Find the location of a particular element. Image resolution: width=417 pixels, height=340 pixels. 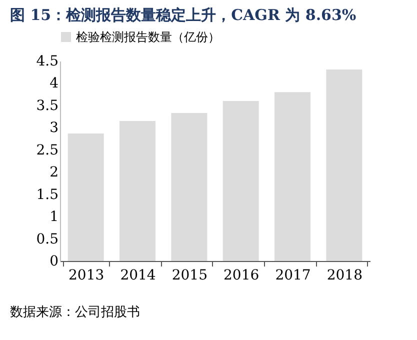

chart-title: 图 15：检测报告数量稳定上升，CAGR 为 8.63% is located at coordinates (183, 15).